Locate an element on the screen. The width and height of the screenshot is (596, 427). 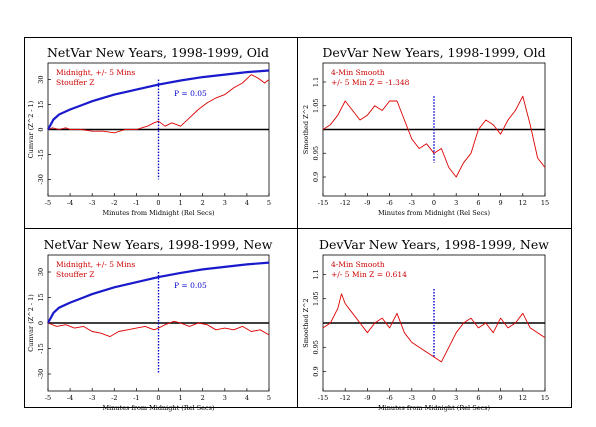
panel-title: DevVar New Years, 1998-1999, Old is located at coordinates (433, 52).